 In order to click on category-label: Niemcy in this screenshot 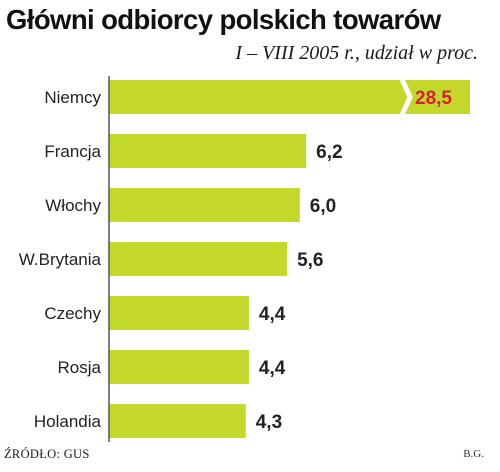, I will do `click(72, 97)`.